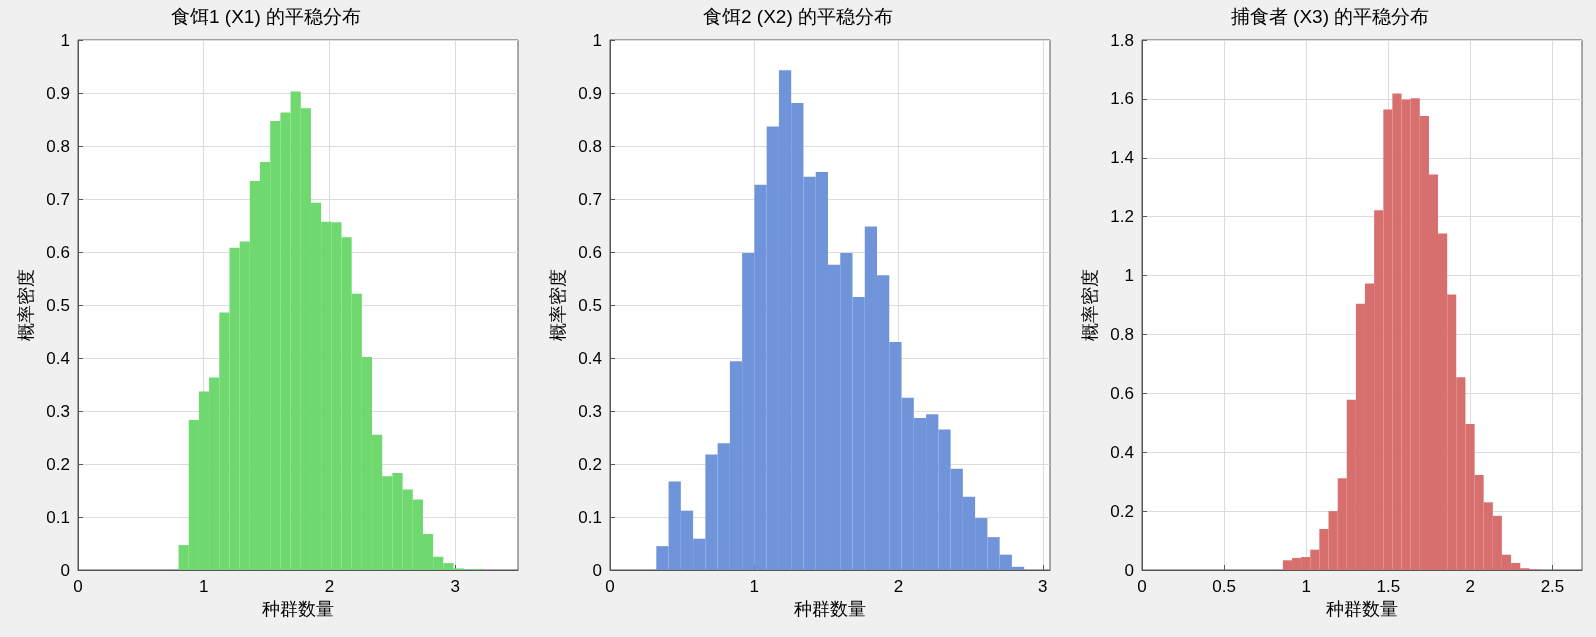 This screenshot has width=1596, height=637. What do you see at coordinates (798, 16) in the screenshot?
I see `chart-title: 食饵2 (X2) 的平稳分布` at bounding box center [798, 16].